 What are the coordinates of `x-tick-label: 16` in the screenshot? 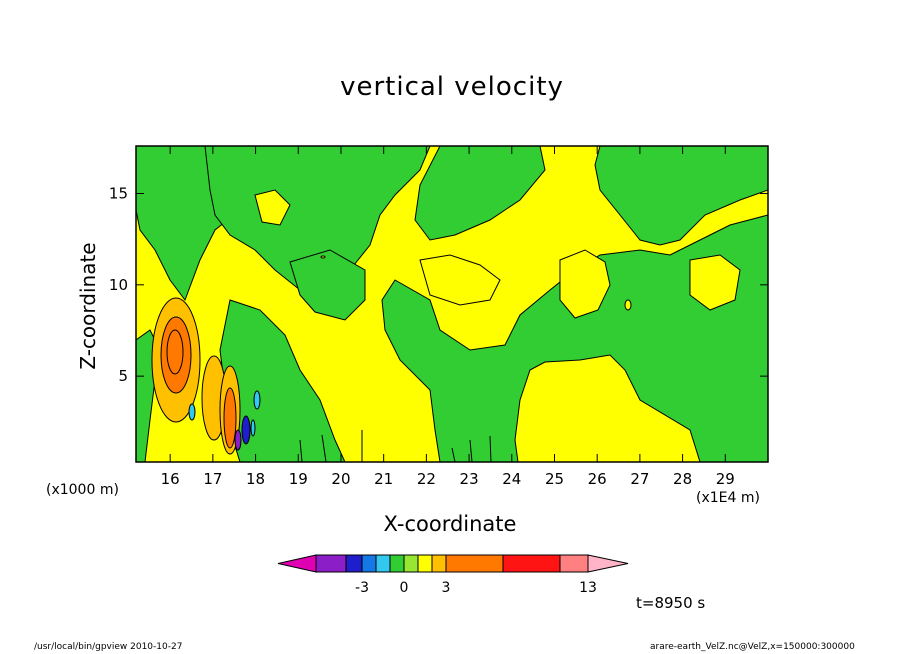 It's located at (170, 479).